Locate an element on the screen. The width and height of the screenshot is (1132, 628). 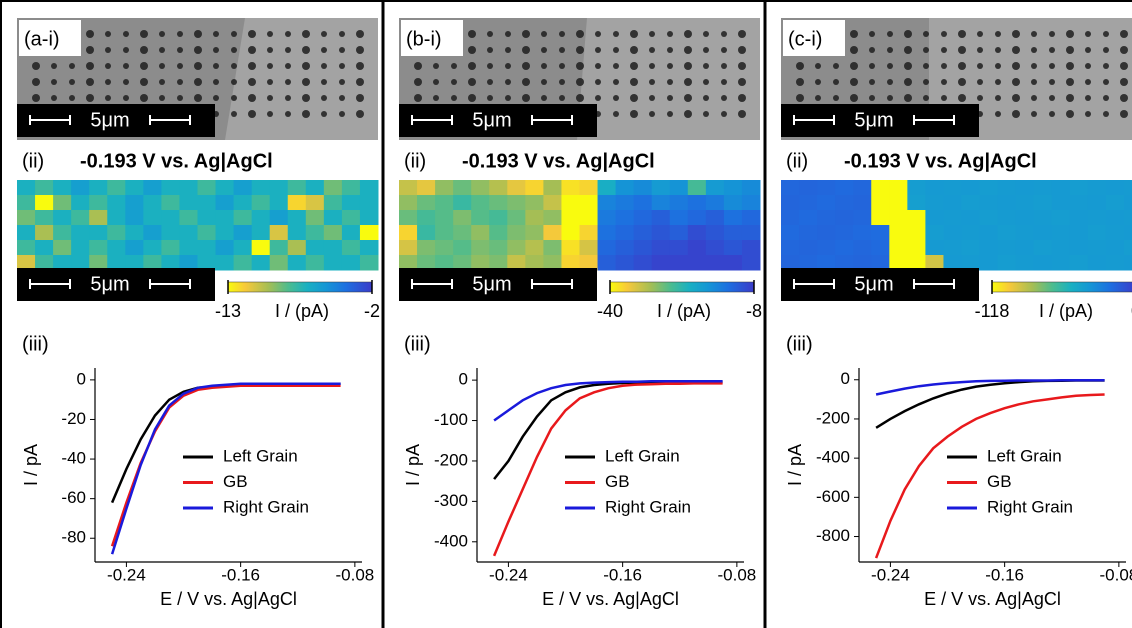
legend-label: Right Grain is located at coordinates (266, 506).